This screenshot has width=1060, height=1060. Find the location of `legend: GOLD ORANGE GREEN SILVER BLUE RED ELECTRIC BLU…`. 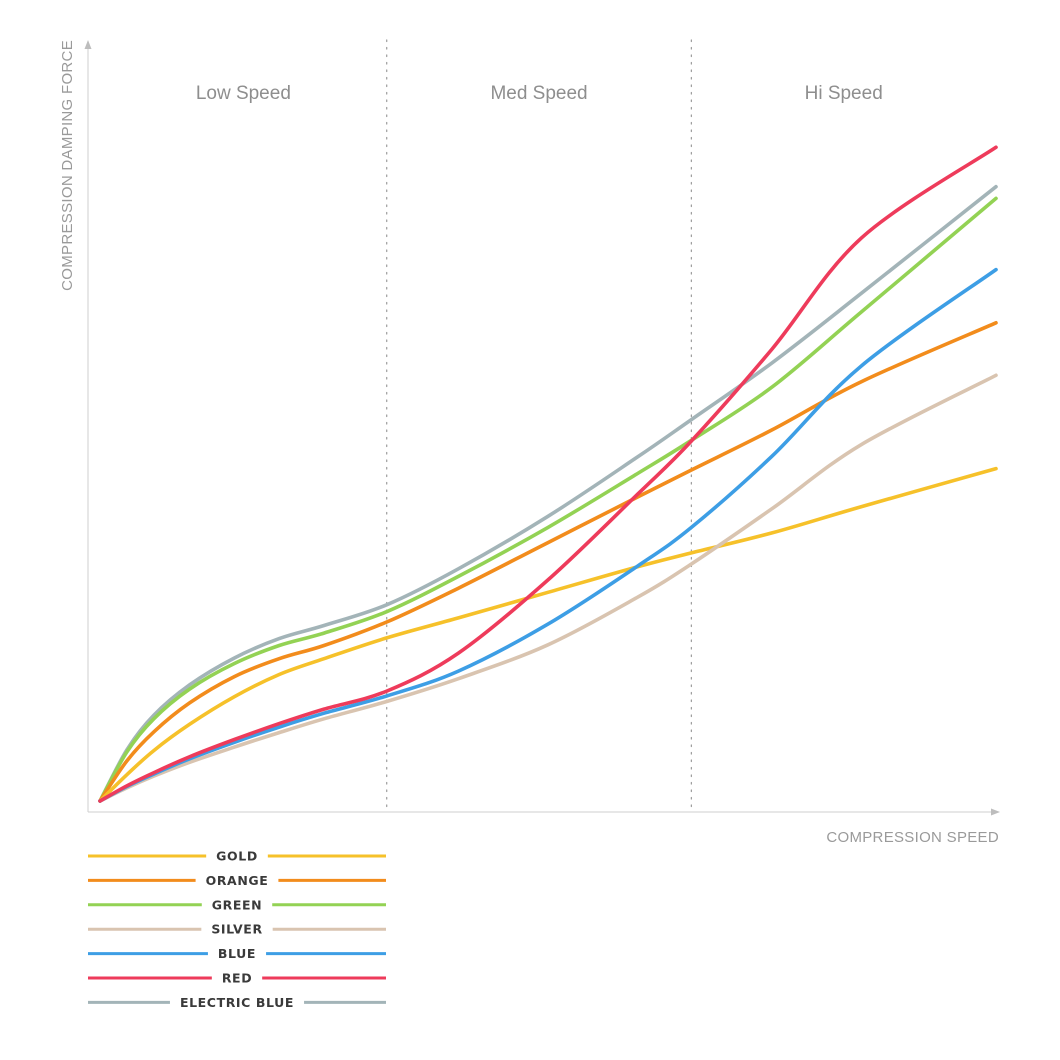

legend: GOLD ORANGE GREEN SILVER BLUE RED ELECTRIC BLU… is located at coordinates (237, 929).